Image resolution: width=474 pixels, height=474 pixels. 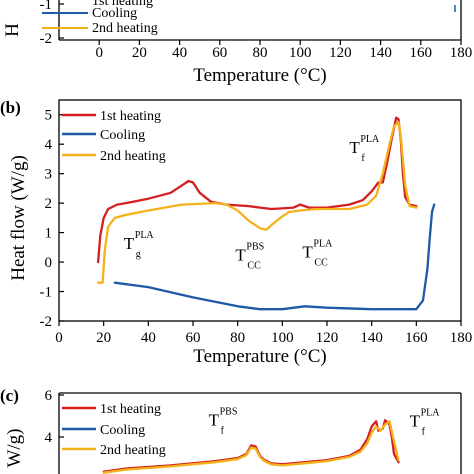 What do you see at coordinates (179, 53) in the screenshot?
I see `panel-a-x-tick-label: 40` at bounding box center [179, 53].